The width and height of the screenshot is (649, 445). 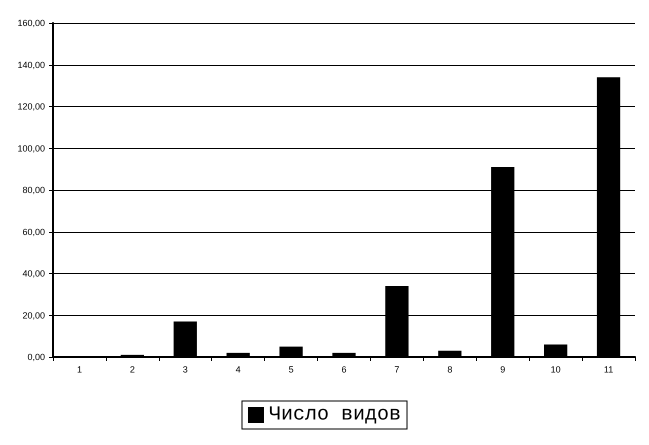 I want to click on x-tick-label: 1, so click(x=79, y=369).